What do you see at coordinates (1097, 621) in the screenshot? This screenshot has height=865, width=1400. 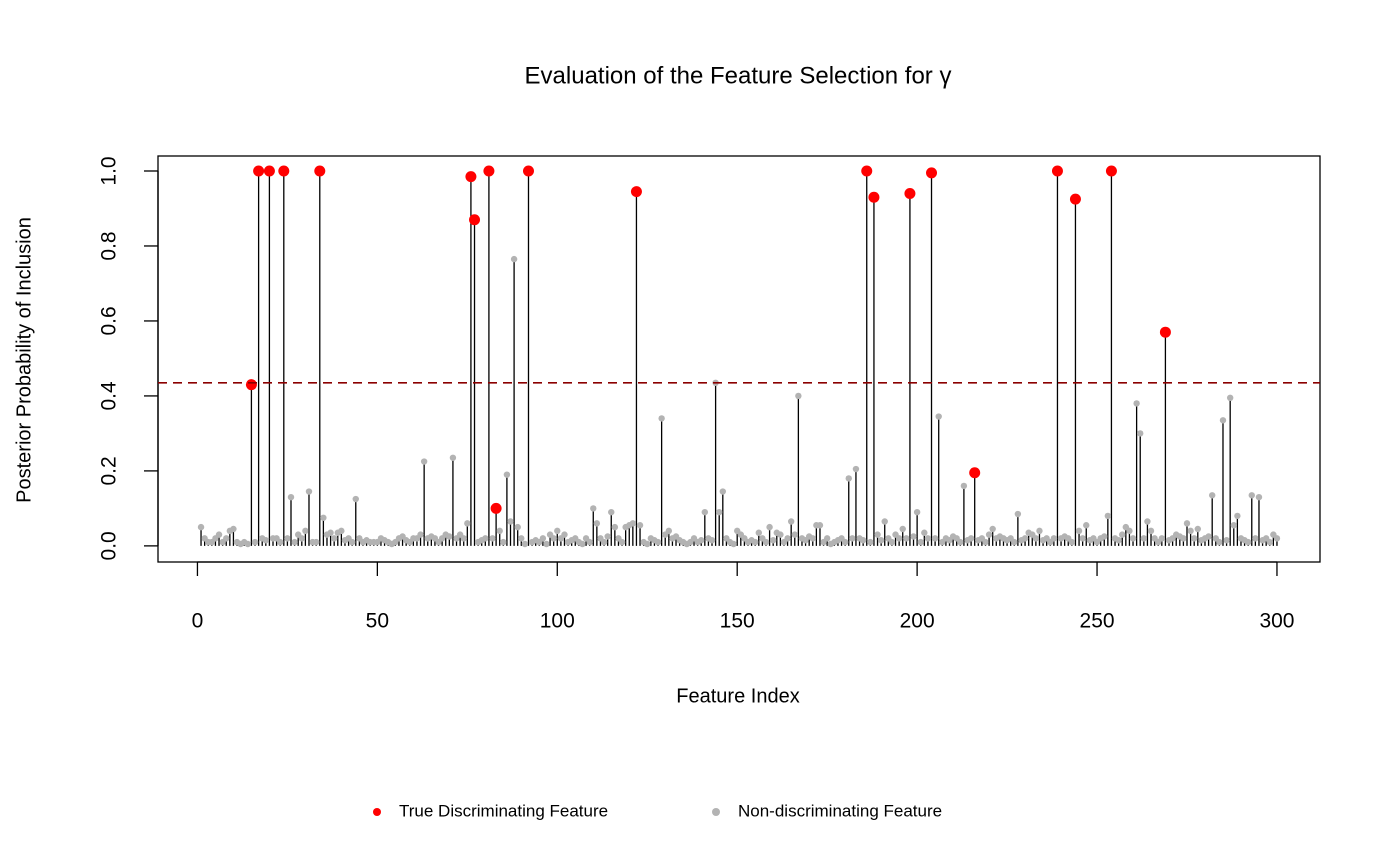 I see `x-tick-label: 250` at bounding box center [1097, 621].